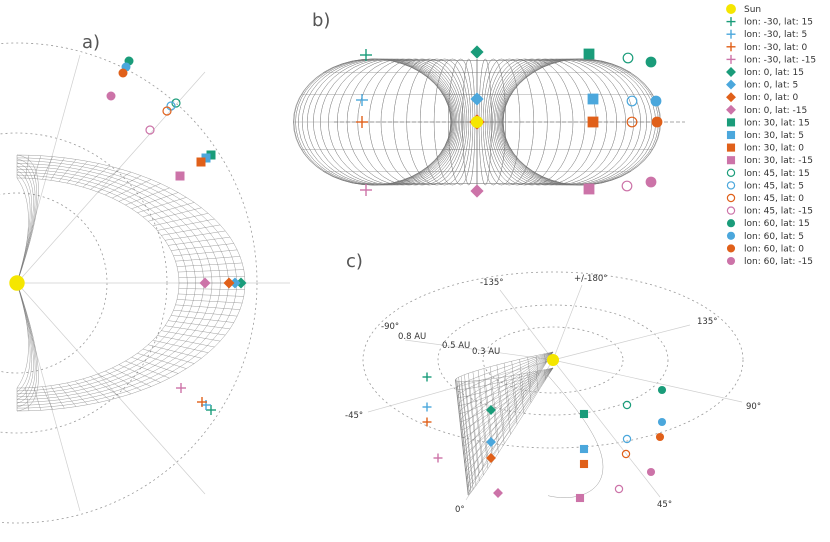 This screenshot has height=542, width=830. I want to click on legend-entry: lon: 45, lat: 15, so click(768, 173).